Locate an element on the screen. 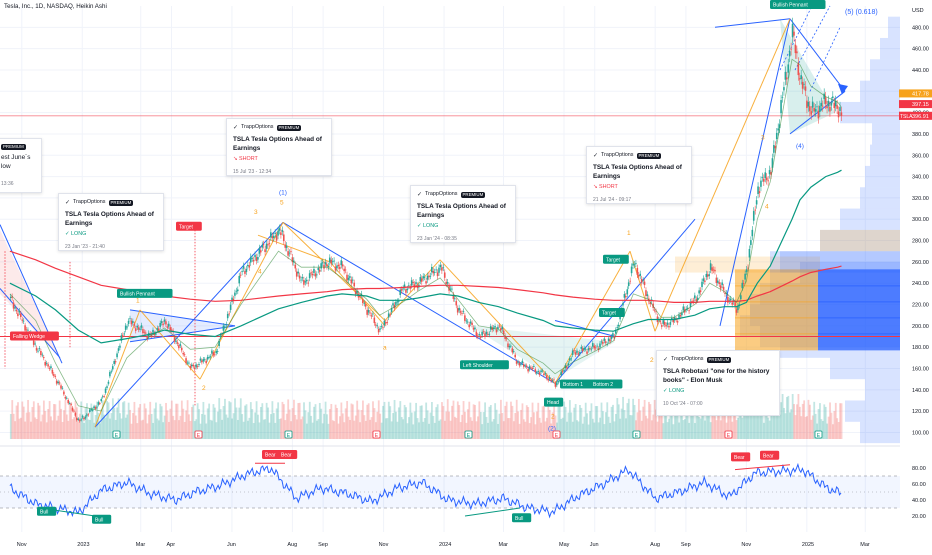 The image size is (932, 555). rsi-divergence-label: Bull is located at coordinates (99, 520).